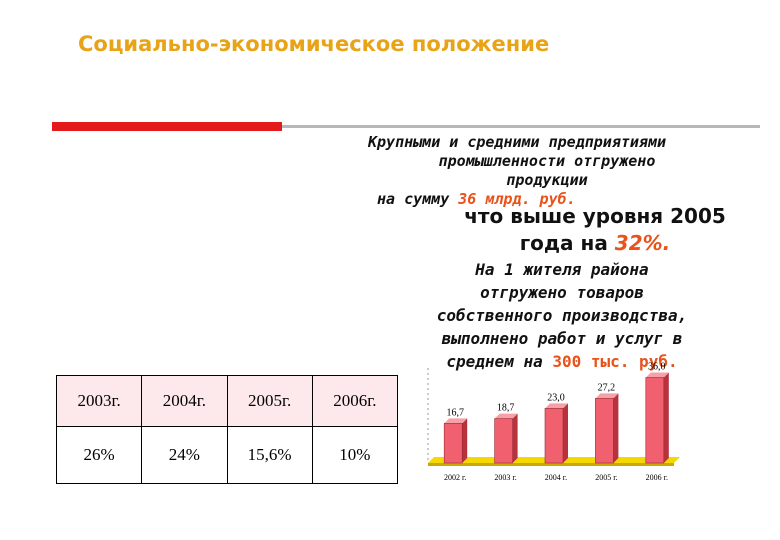  What do you see at coordinates (355, 401) in the screenshot?
I see `table-cell-year: 2006г.` at bounding box center [355, 401].